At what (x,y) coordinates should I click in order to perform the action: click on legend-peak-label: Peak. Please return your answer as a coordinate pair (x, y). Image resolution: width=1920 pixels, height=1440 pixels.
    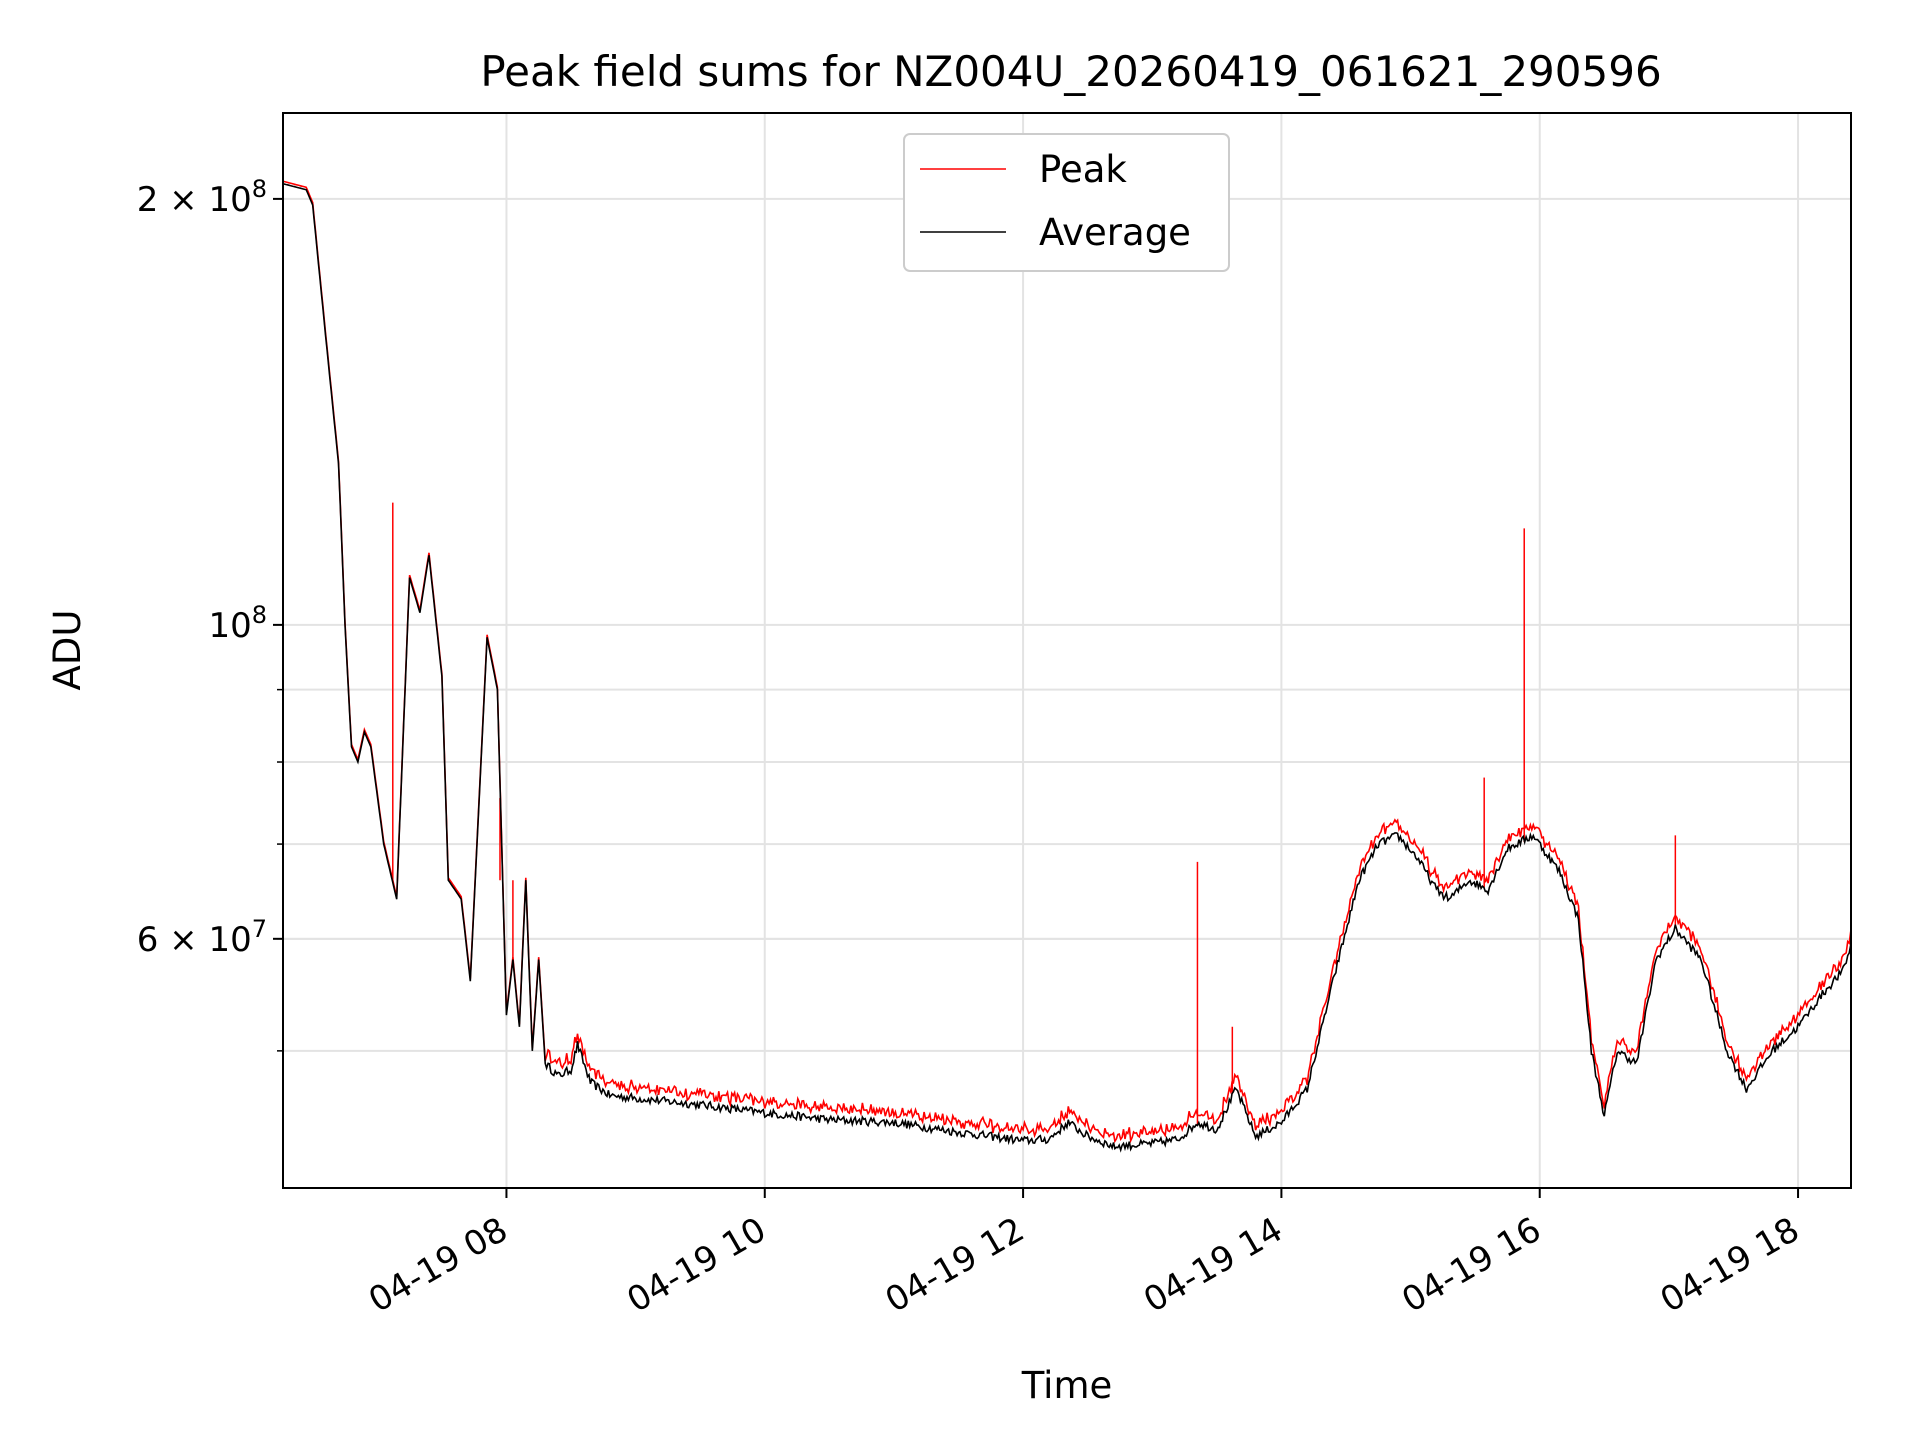
    Looking at the image, I should click on (1083, 169).